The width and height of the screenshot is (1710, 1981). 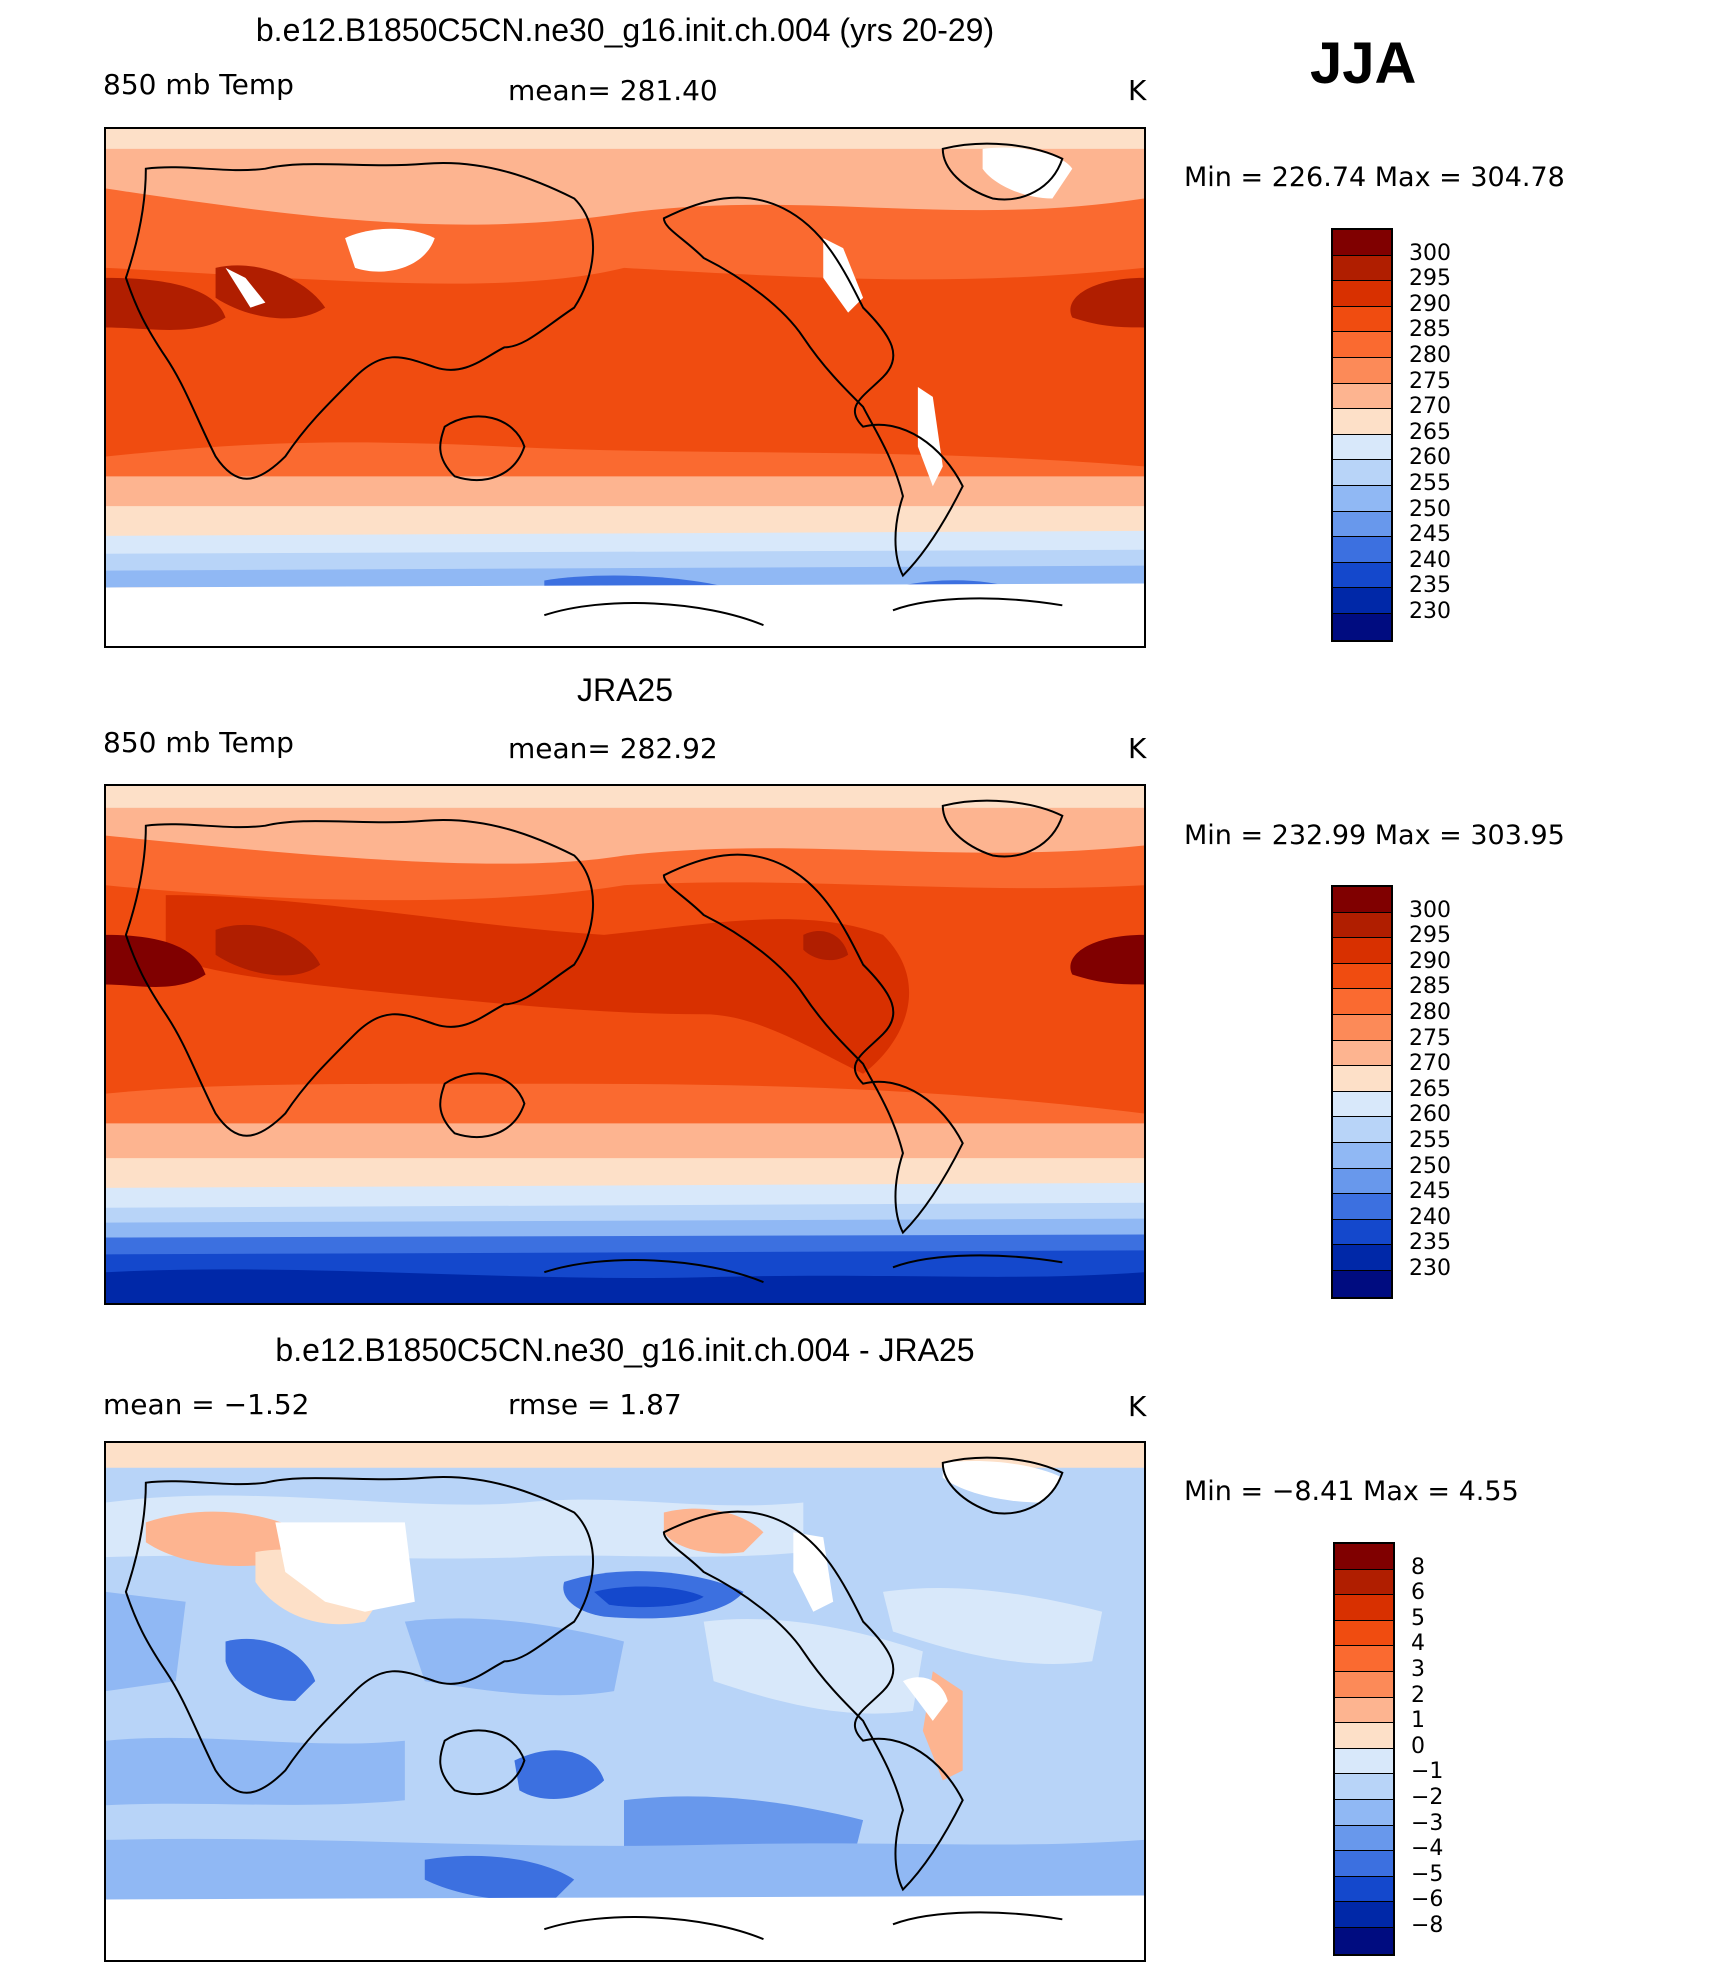 What do you see at coordinates (1427, 1925) in the screenshot?
I see `colorbar-level-label: −8` at bounding box center [1427, 1925].